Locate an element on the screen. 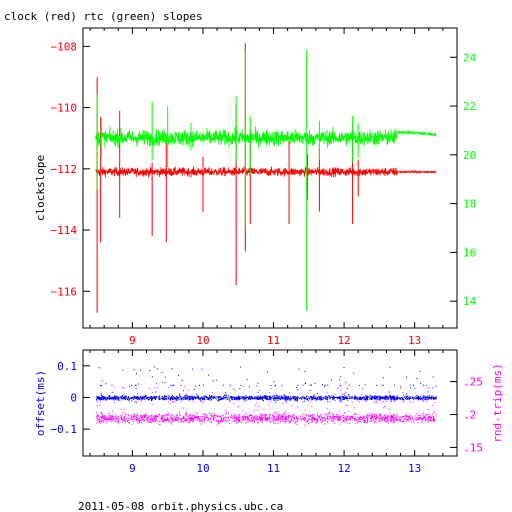 The height and width of the screenshot is (512, 512). y-tick-label: −116 is located at coordinates (64, 291).